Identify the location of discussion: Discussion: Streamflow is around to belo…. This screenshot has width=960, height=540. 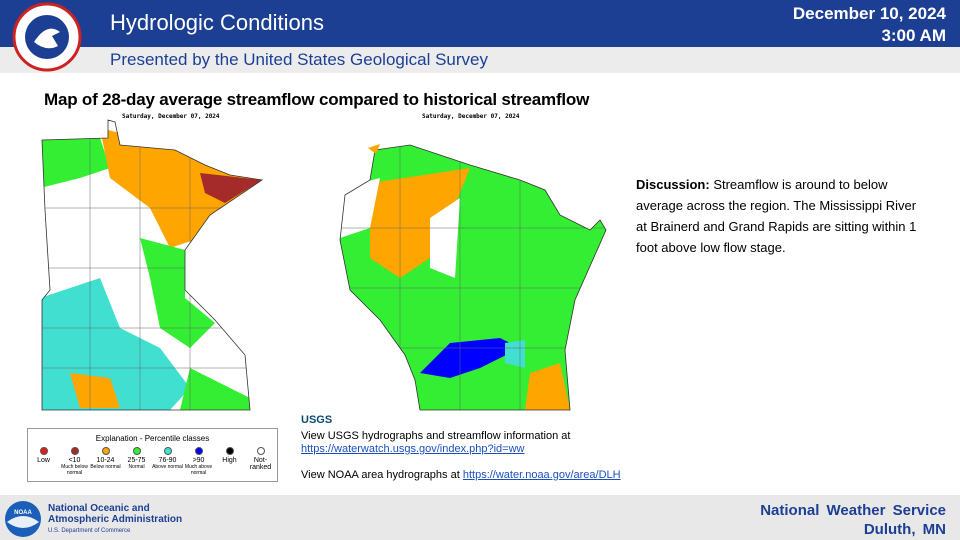
(781, 216).